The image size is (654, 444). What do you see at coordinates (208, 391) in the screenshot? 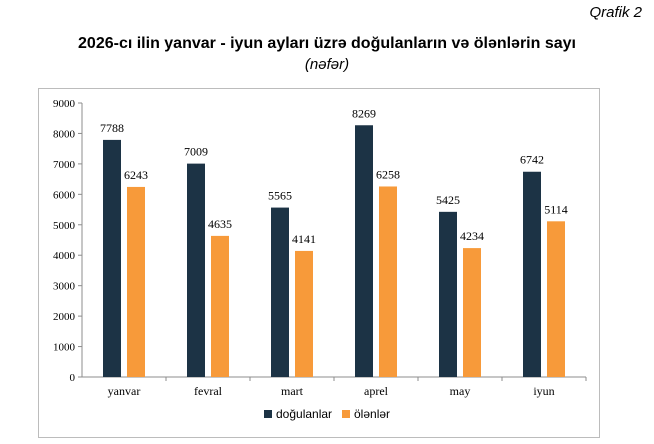
I see `x-tick-label: fevral` at bounding box center [208, 391].